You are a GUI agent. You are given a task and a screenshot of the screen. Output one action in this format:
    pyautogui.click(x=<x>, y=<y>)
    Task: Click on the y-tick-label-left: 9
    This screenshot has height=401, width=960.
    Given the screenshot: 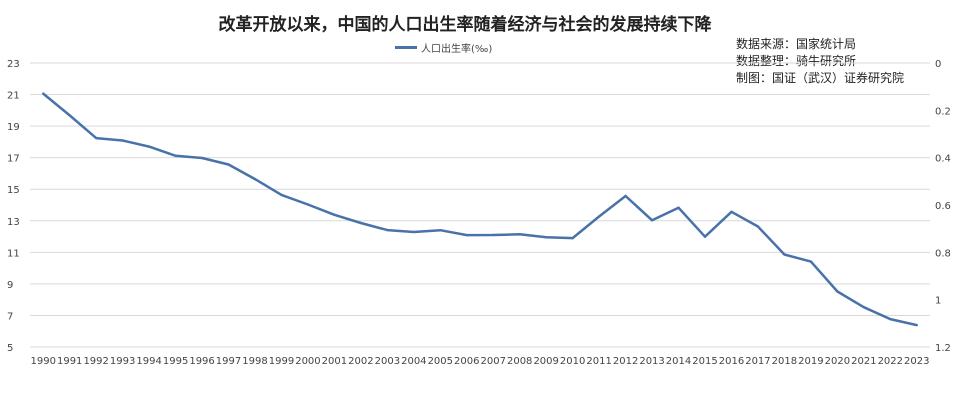 What is the action you would take?
    pyautogui.click(x=10, y=285)
    